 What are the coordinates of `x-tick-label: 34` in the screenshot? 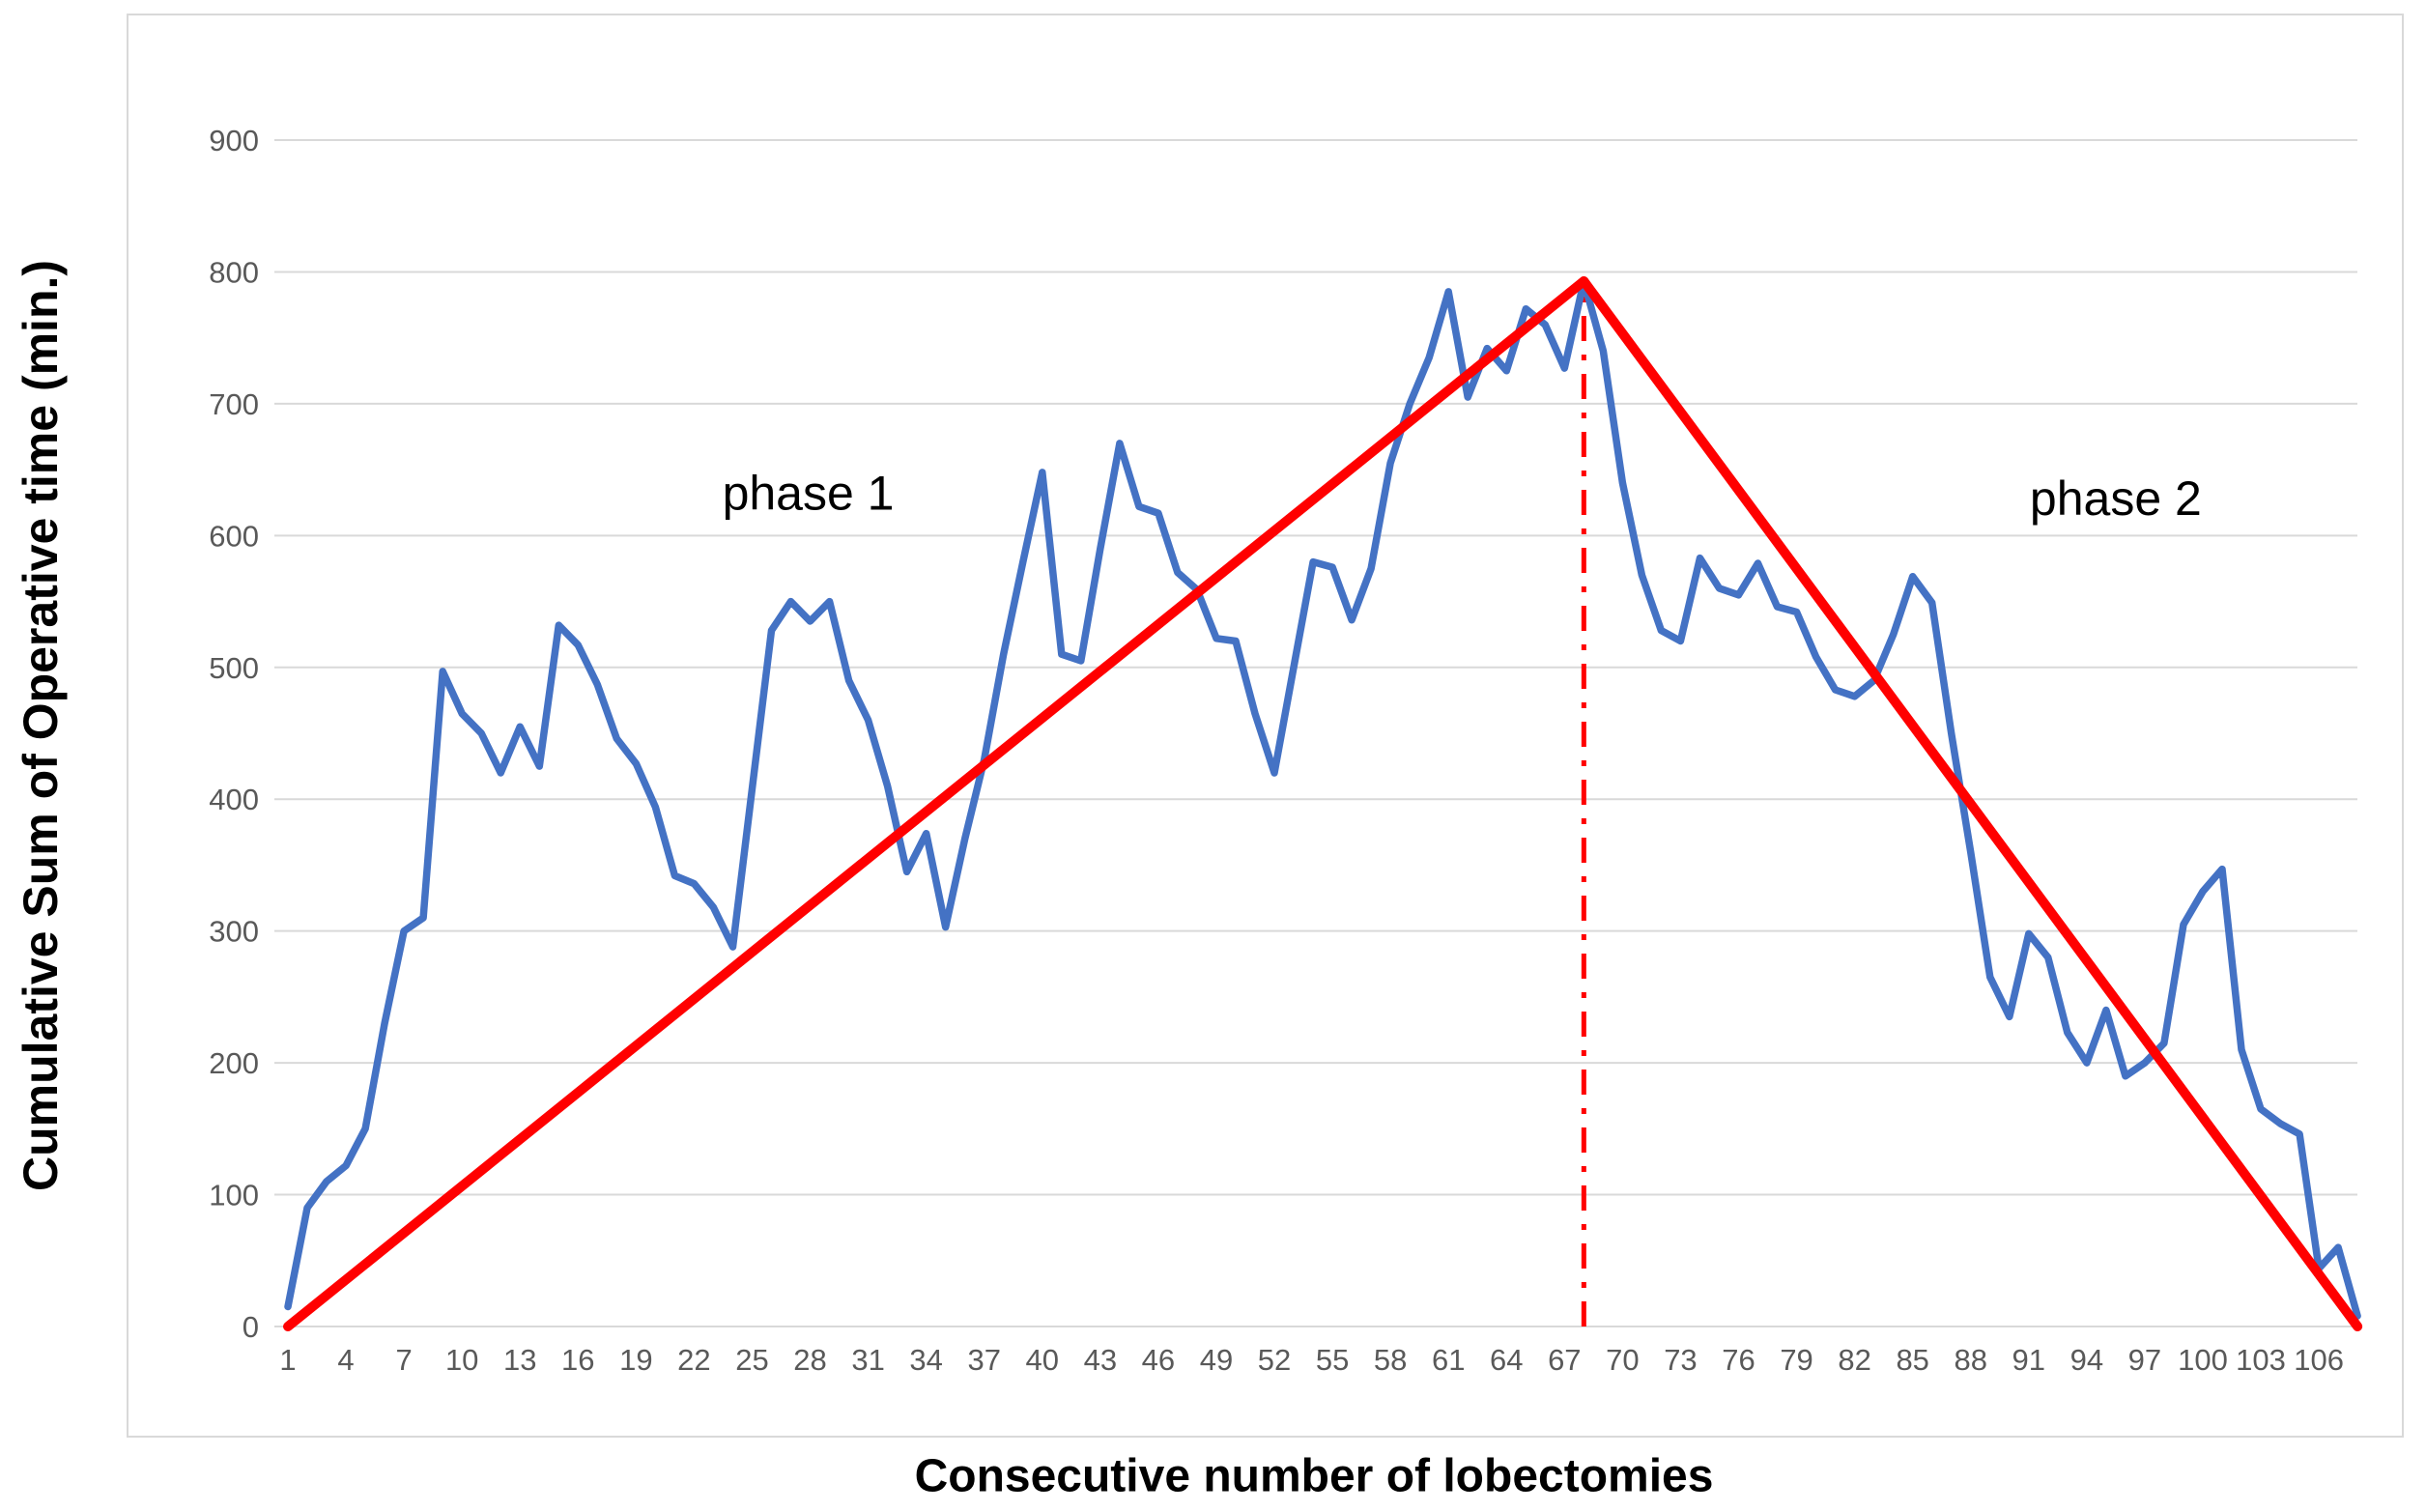 It's located at (926, 1360).